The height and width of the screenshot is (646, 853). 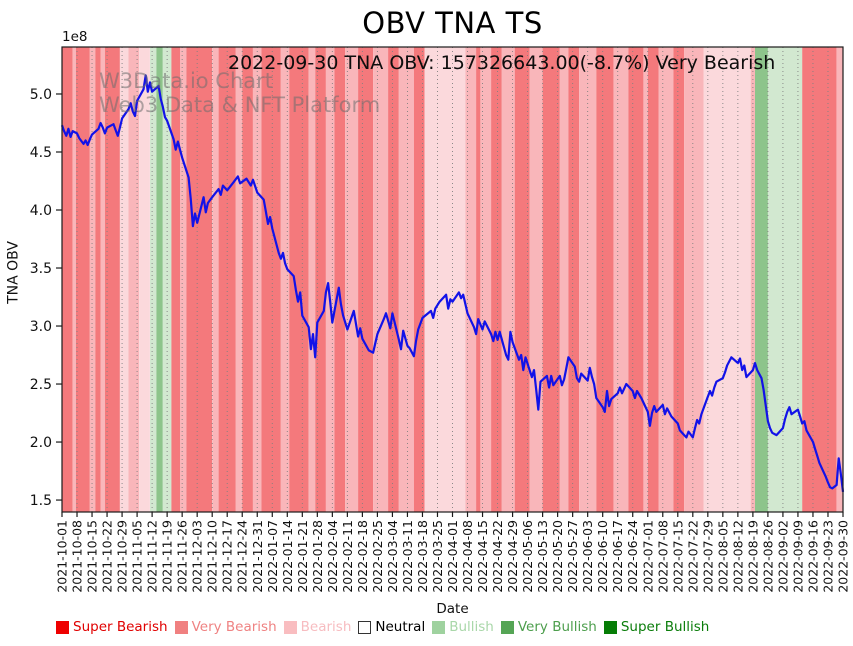 I want to click on x-tick-label: 2021-12-31, so click(x=257, y=556).